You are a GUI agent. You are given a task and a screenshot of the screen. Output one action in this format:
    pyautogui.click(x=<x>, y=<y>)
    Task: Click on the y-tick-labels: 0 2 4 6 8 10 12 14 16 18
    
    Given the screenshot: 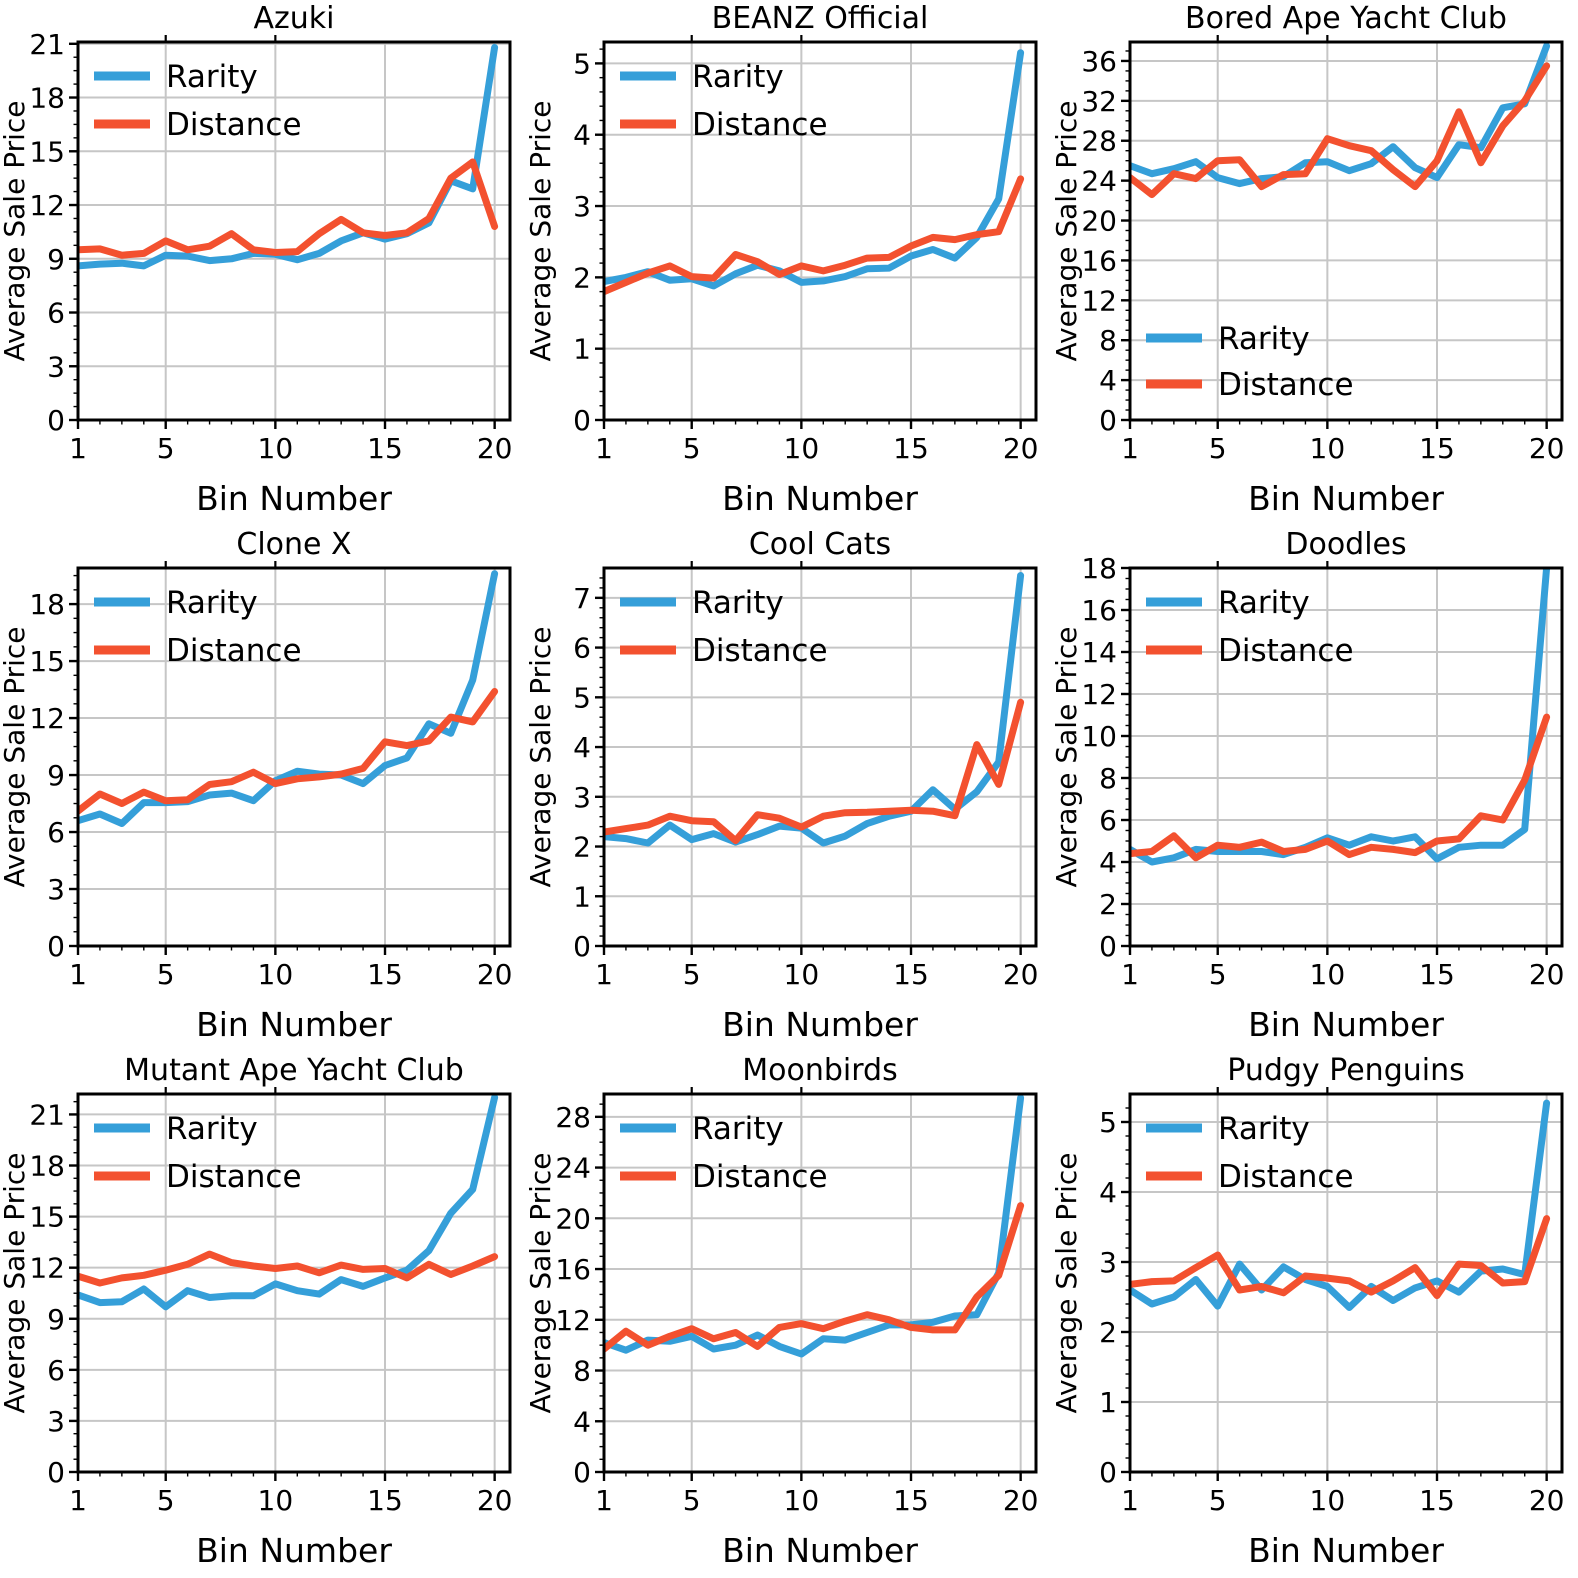 What is the action you would take?
    pyautogui.click(x=1099, y=757)
    